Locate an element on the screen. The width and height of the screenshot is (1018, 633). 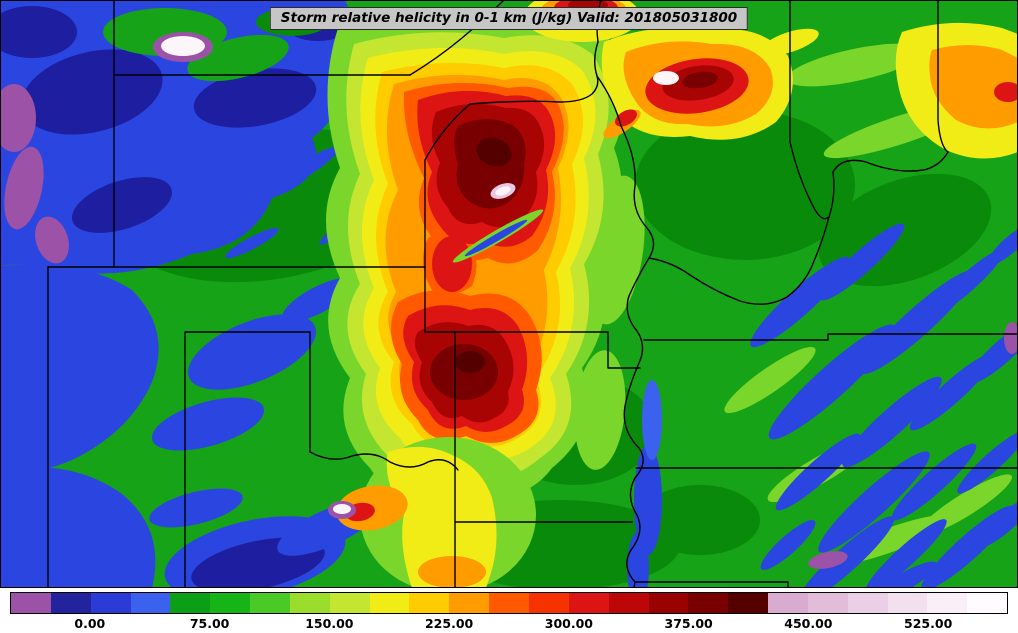
colorbar-tick-label: 525.00 is located at coordinates (928, 623).